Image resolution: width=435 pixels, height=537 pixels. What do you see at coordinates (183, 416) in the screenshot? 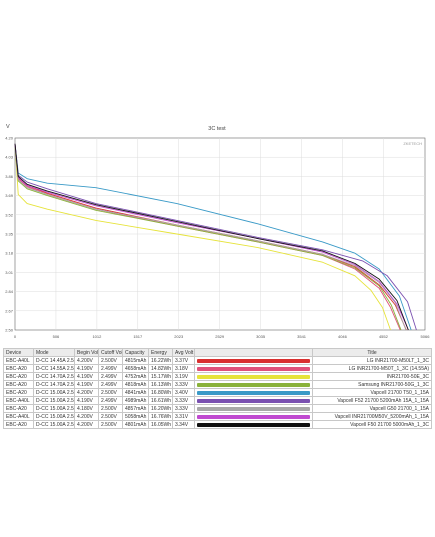
I see `cell-avg: 3.31V` at bounding box center [183, 416].